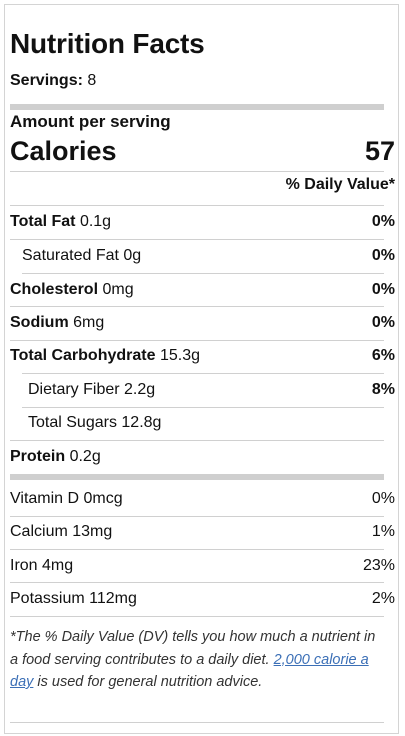 This screenshot has height=736, width=405. Describe the element at coordinates (85, 456) in the screenshot. I see `nutrient-amount: 0.2g` at that location.